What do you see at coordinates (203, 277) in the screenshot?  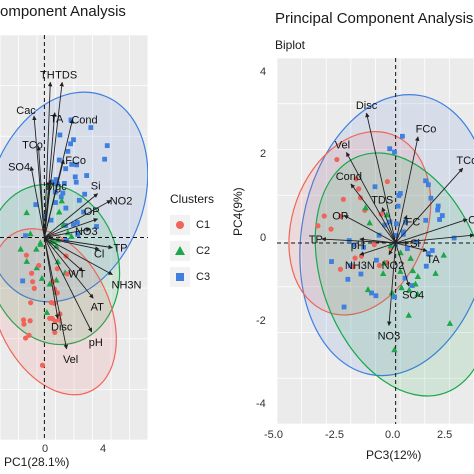 I see `legend-label-c3: C3` at bounding box center [203, 277].